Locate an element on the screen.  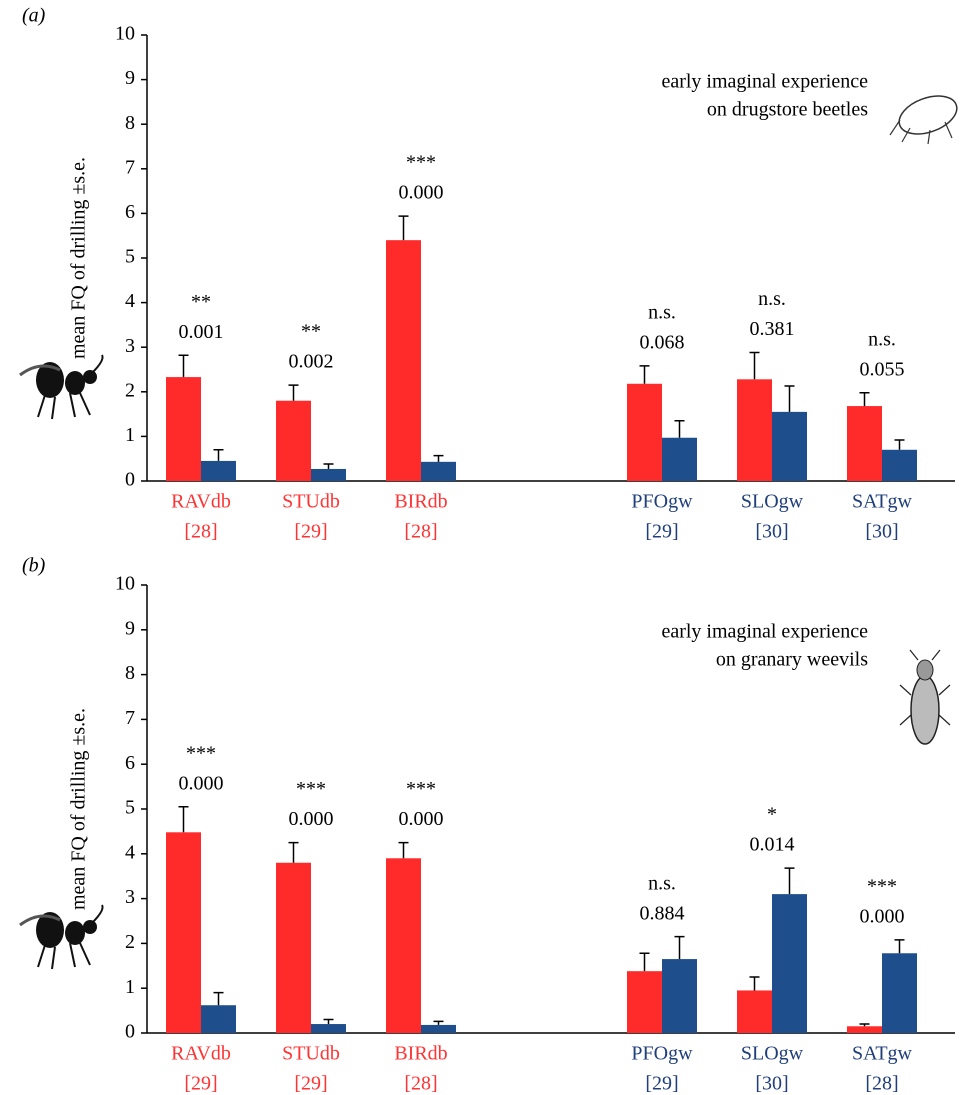
p-value: 0.884 is located at coordinates (662, 913).